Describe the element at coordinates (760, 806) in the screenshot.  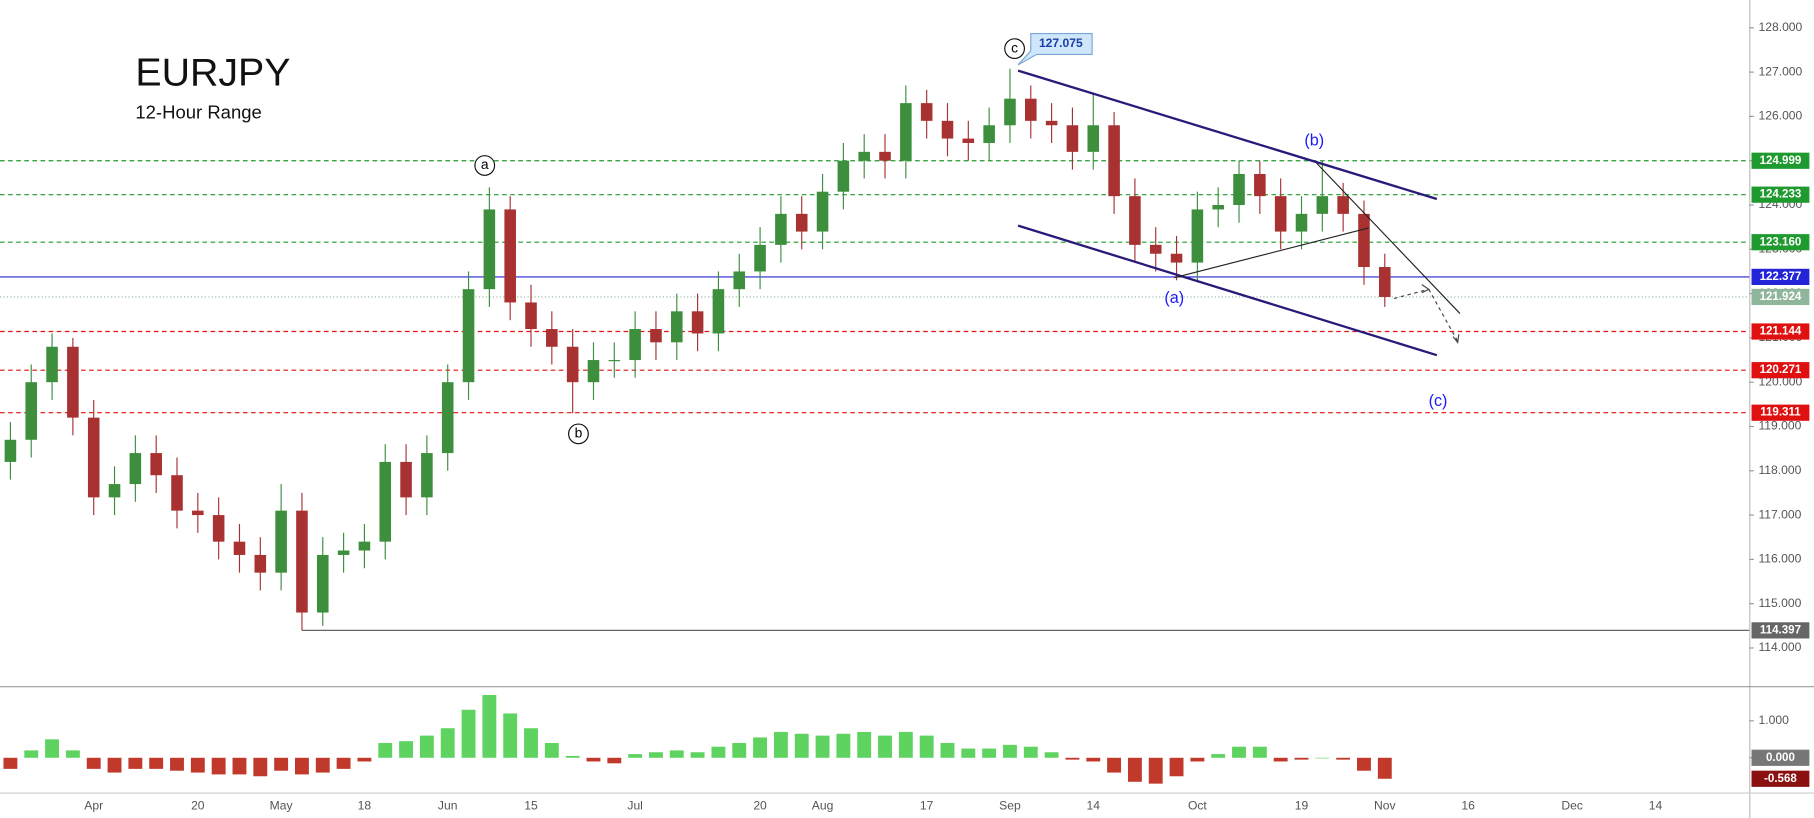
I see `x-tick-label: 20` at that location.